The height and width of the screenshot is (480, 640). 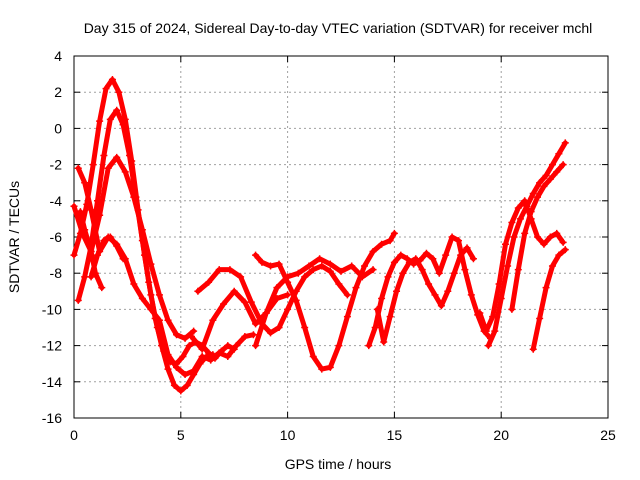 I want to click on x-tick-label: 15, so click(x=395, y=435).